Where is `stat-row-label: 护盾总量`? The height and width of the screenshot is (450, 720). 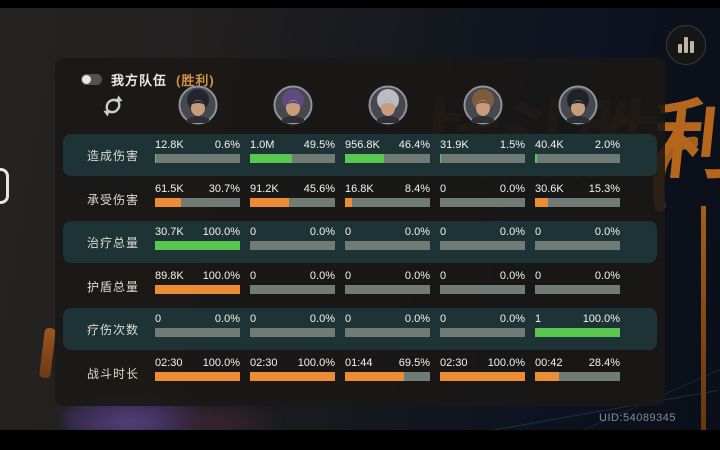
stat-row-label: 护盾总量 is located at coordinates (112, 287).